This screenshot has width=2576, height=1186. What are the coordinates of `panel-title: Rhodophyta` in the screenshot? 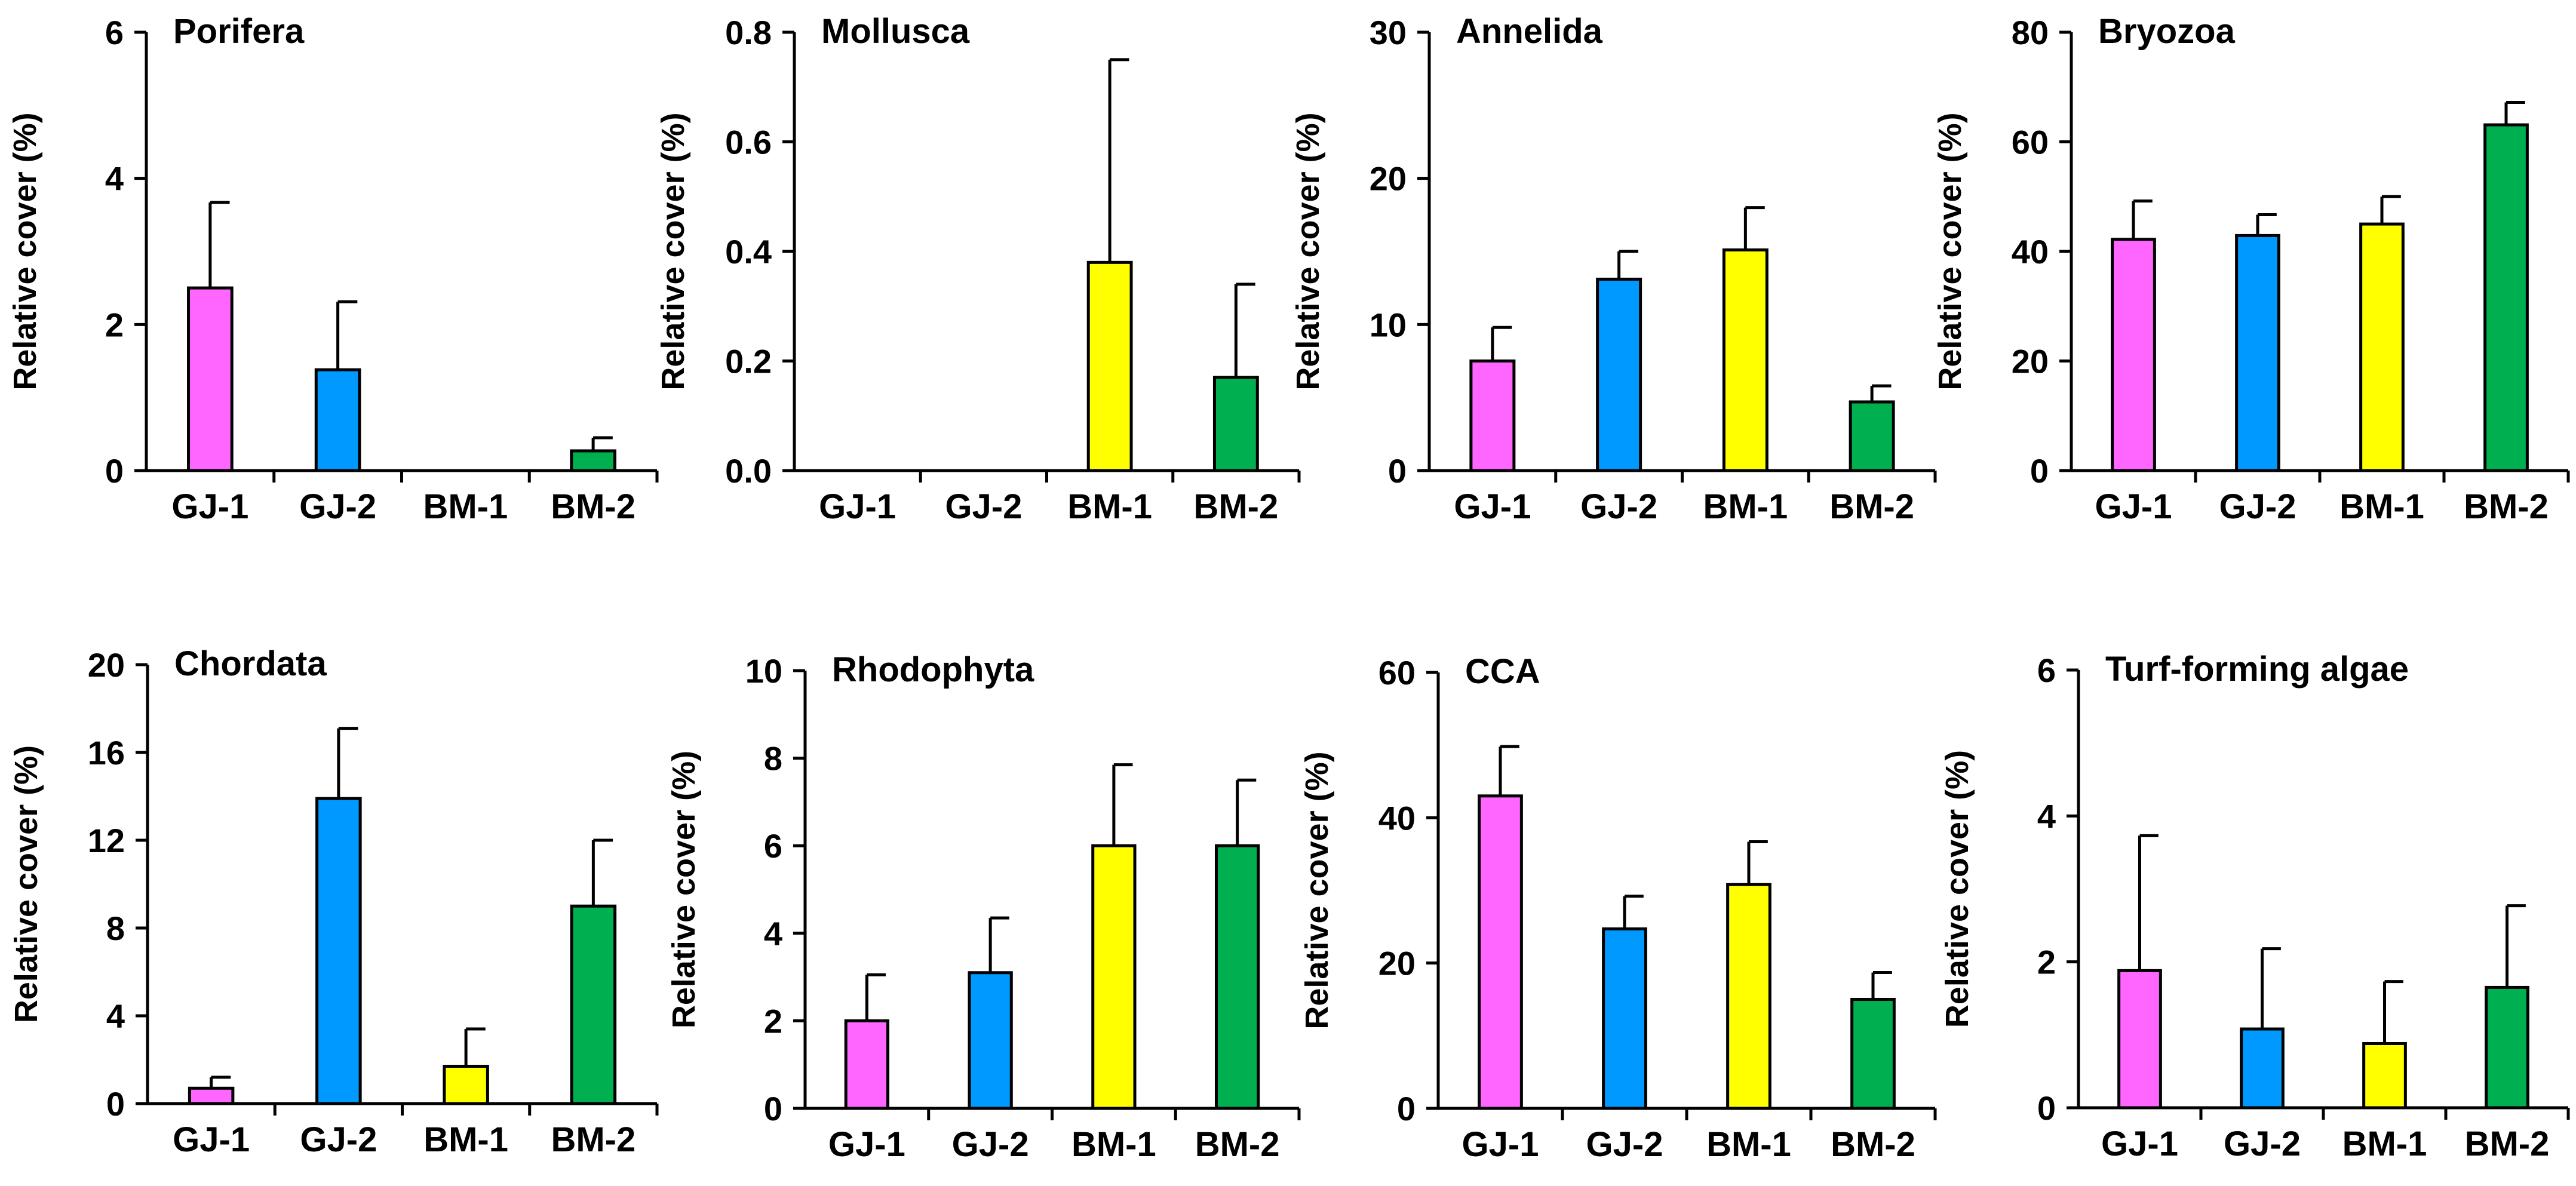 It's located at (933, 669).